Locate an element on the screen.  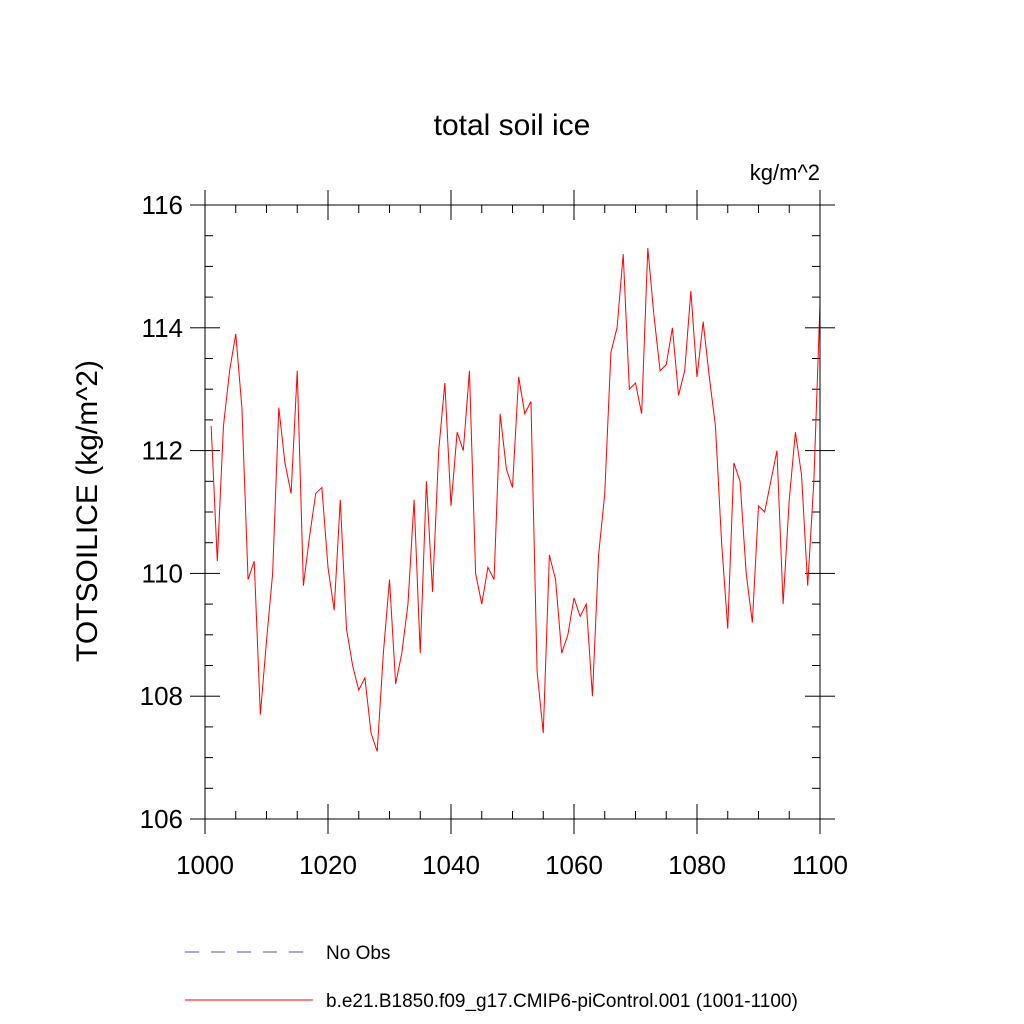
x-tick-label: 1020 is located at coordinates (328, 865).